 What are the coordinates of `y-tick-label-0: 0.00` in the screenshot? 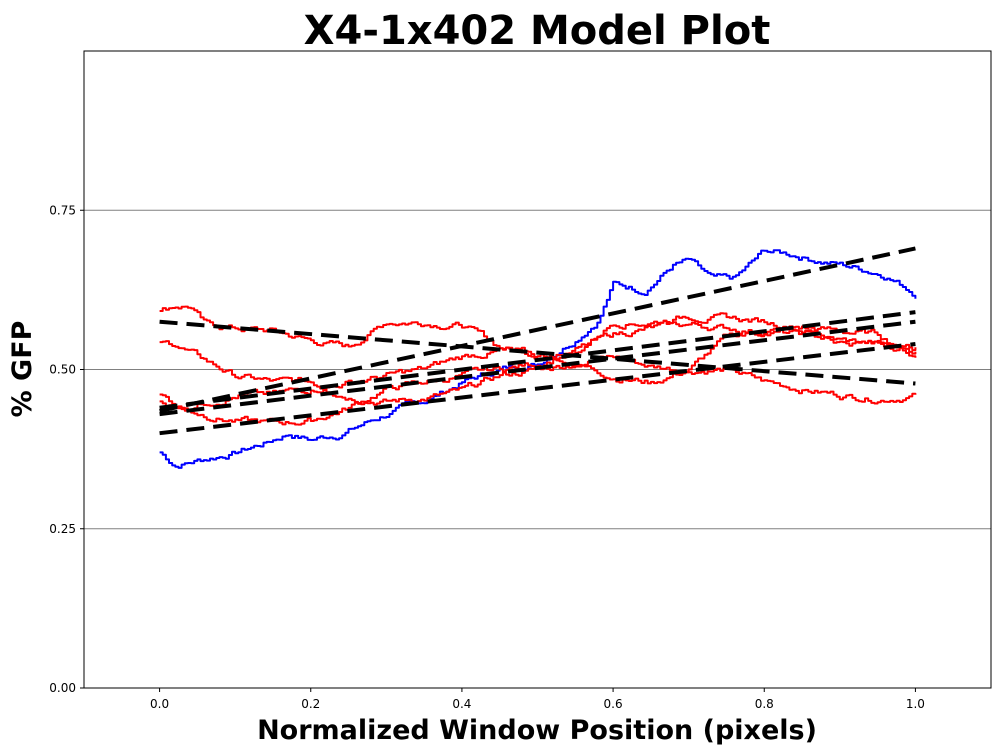 It's located at (62, 688).